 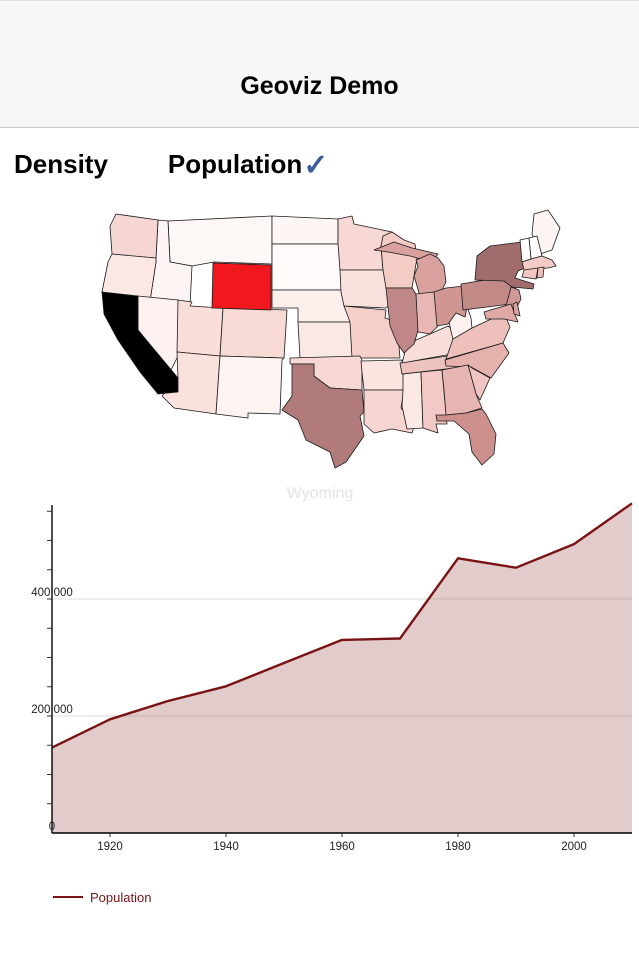 What do you see at coordinates (319, 86) in the screenshot?
I see `page-title: Geoviz Demo` at bounding box center [319, 86].